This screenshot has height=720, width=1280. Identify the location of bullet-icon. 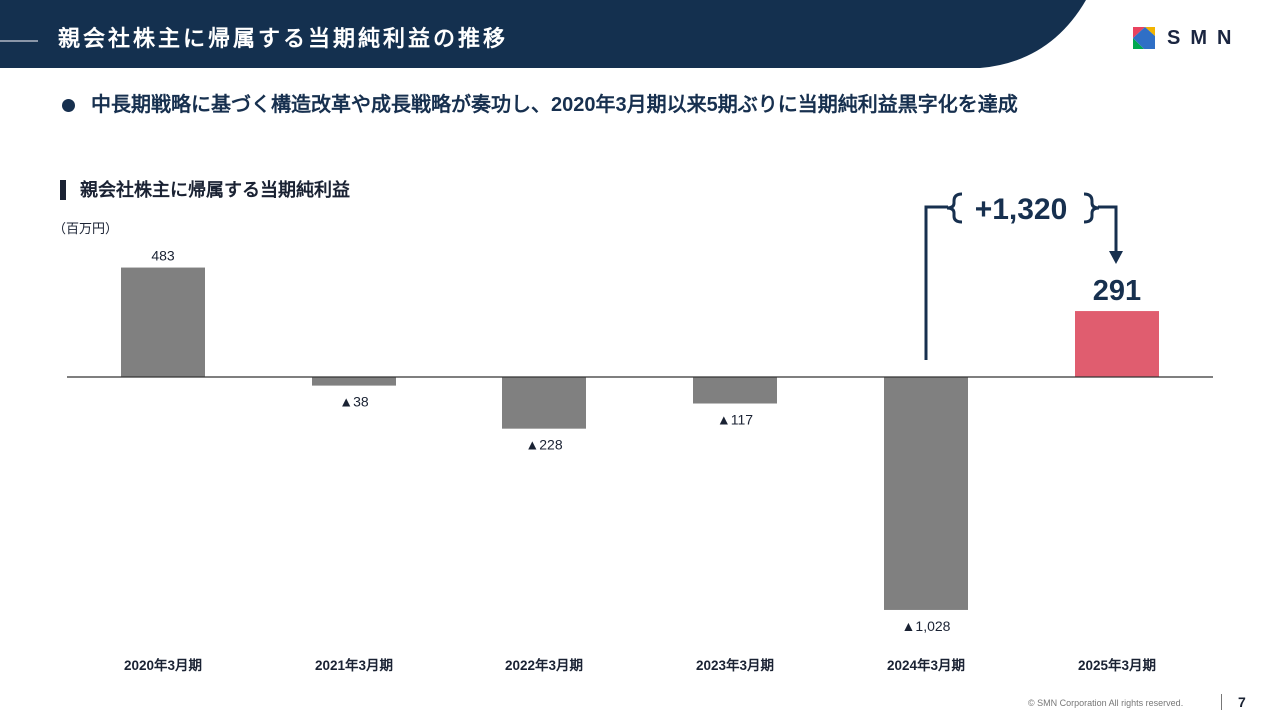
(68, 105).